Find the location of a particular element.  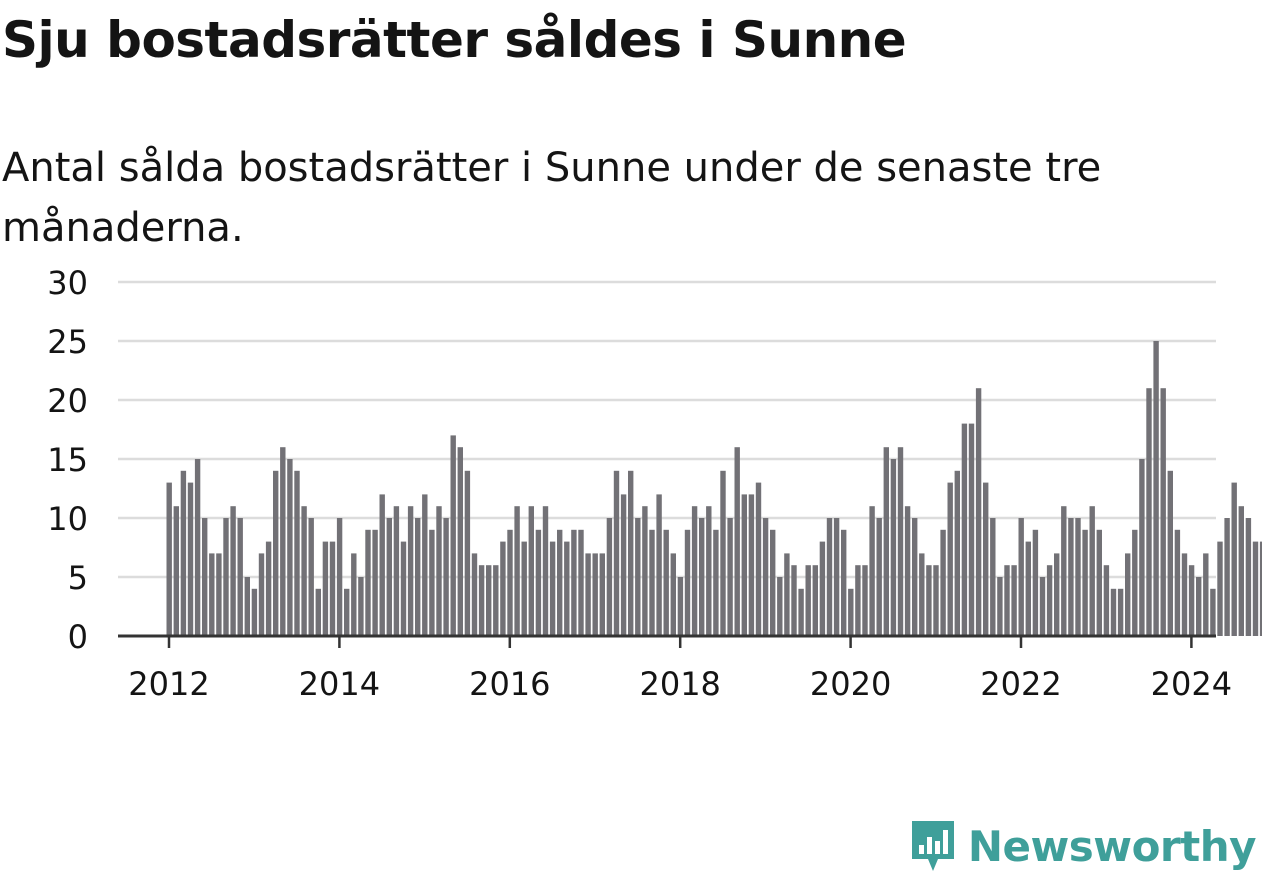

x-axis-ticks: 20122014201620182020202220242026 is located at coordinates (680, 669).